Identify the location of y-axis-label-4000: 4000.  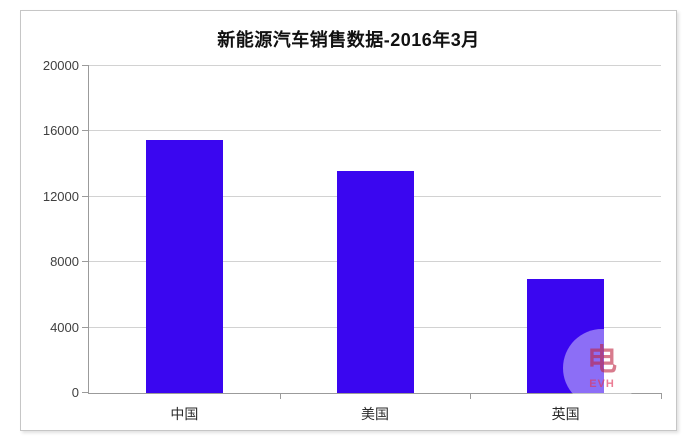
(64, 327).